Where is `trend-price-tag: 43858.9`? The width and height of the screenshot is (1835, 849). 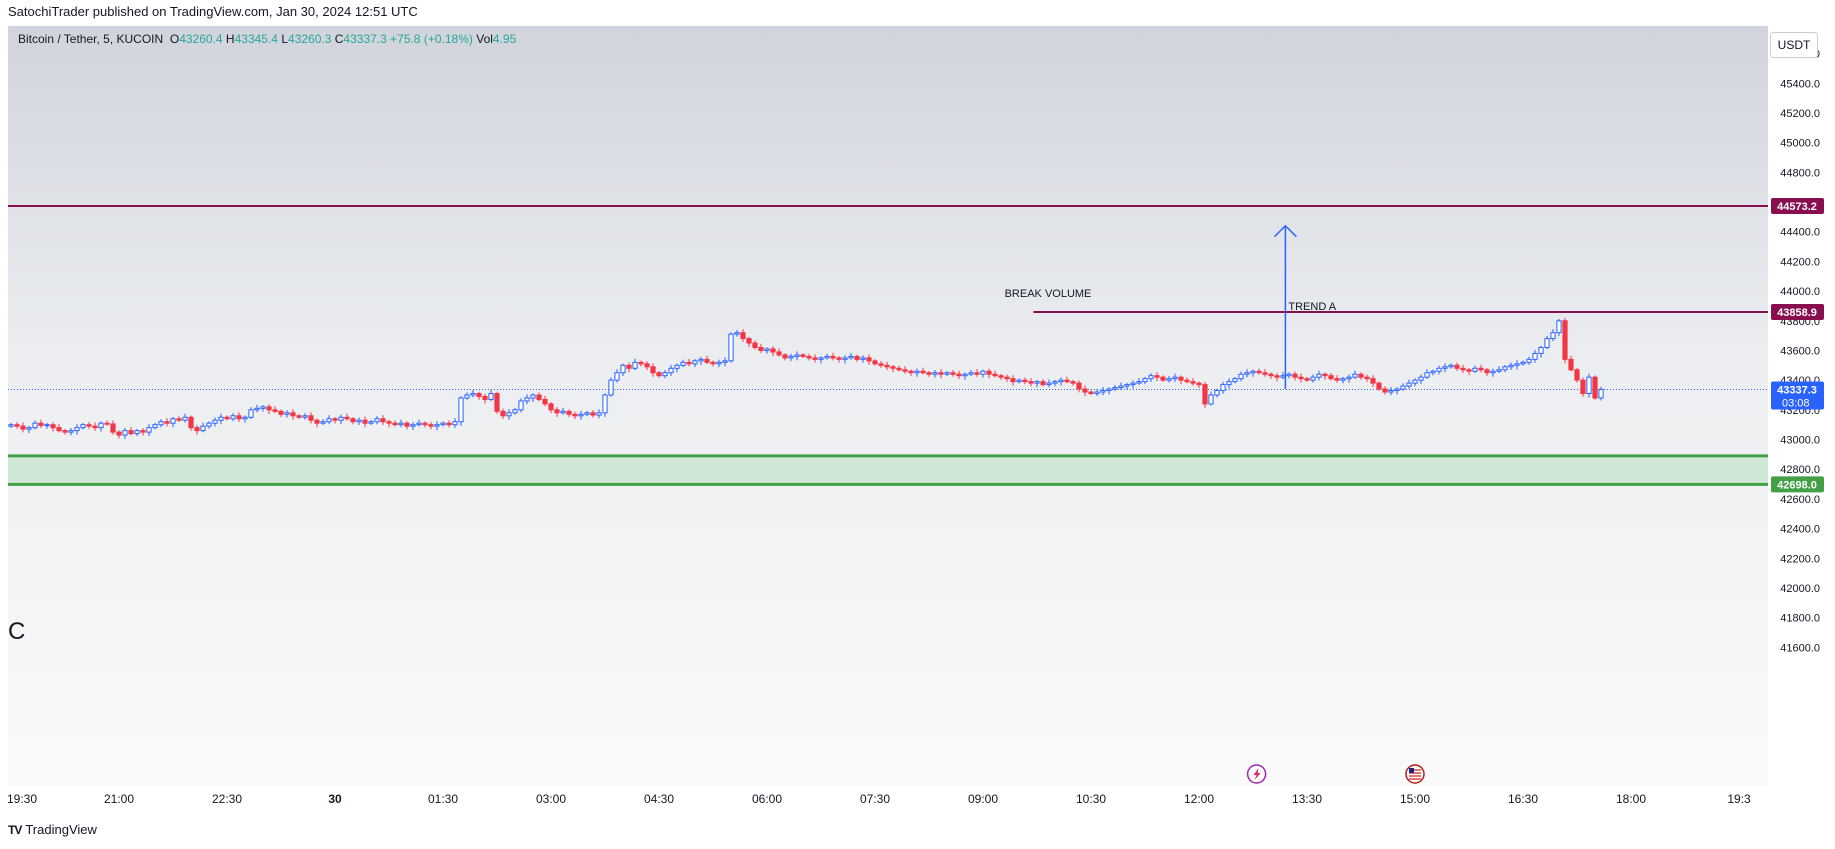
trend-price-tag: 43858.9 is located at coordinates (1797, 312).